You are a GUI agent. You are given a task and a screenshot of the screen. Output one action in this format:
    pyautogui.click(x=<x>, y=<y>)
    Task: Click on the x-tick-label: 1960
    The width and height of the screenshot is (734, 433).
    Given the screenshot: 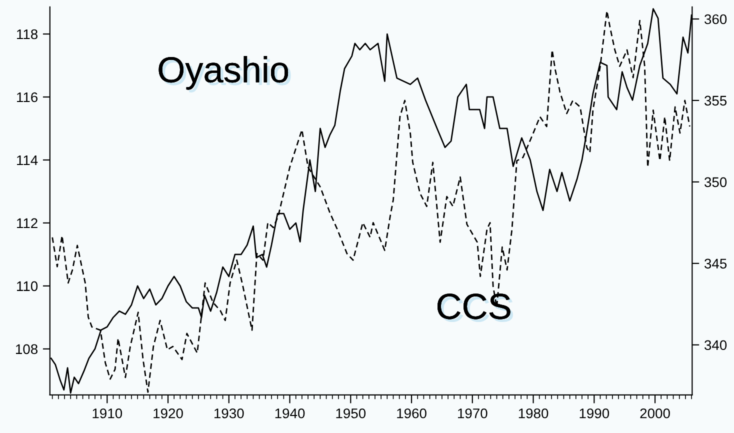 What is the action you would take?
    pyautogui.click(x=411, y=413)
    